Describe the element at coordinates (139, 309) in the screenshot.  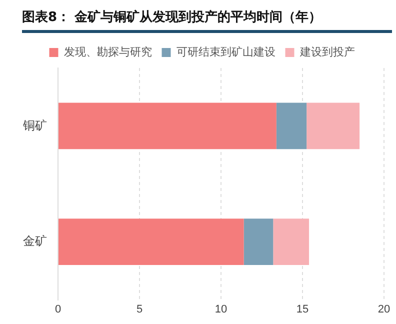
I see `x-tick-label: 5` at that location.